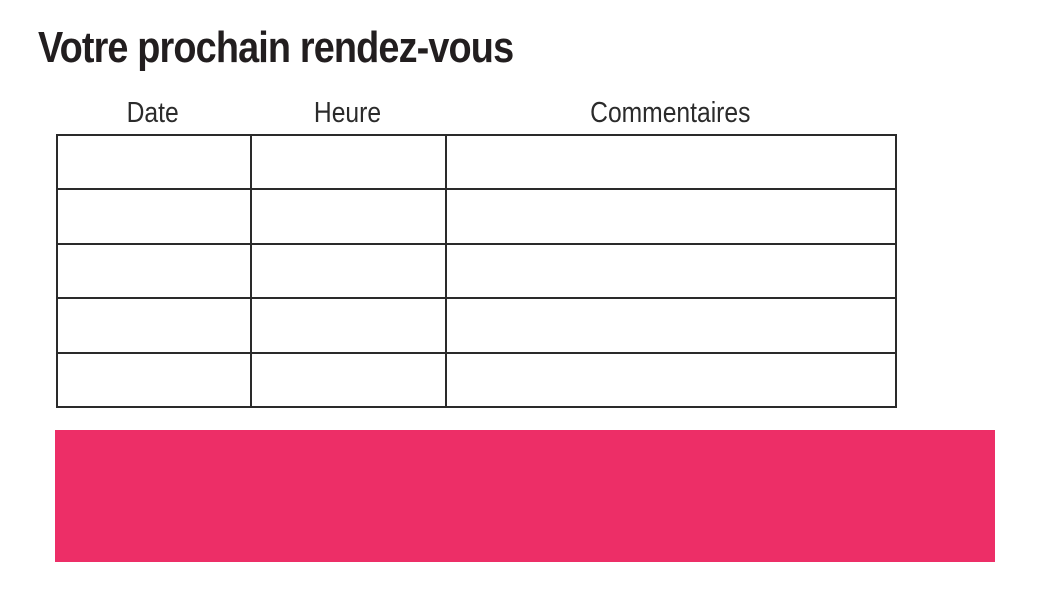 This screenshot has width=1050, height=600. I want to click on column-header-commentaires-label: Commentaires, so click(670, 113).